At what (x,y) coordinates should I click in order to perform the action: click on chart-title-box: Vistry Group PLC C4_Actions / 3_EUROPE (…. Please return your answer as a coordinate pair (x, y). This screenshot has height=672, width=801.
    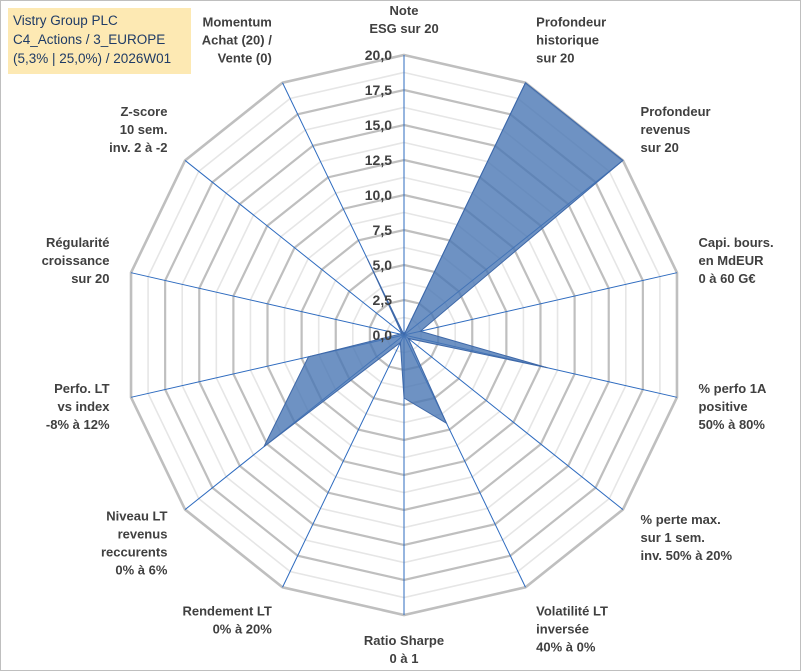
    Looking at the image, I should click on (99, 41).